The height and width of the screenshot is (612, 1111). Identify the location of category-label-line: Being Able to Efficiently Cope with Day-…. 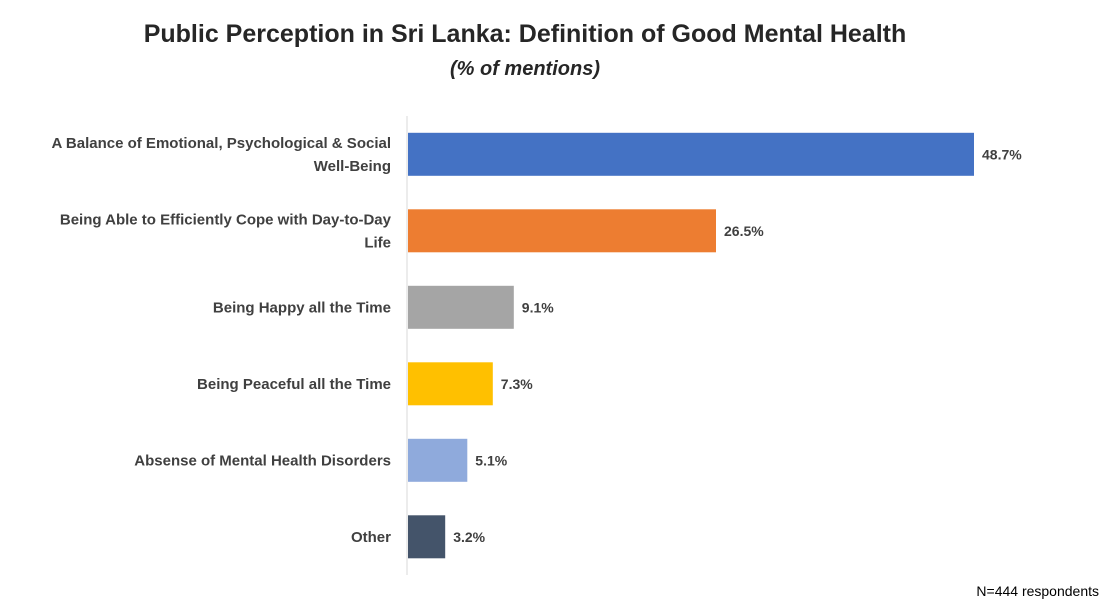
(226, 219).